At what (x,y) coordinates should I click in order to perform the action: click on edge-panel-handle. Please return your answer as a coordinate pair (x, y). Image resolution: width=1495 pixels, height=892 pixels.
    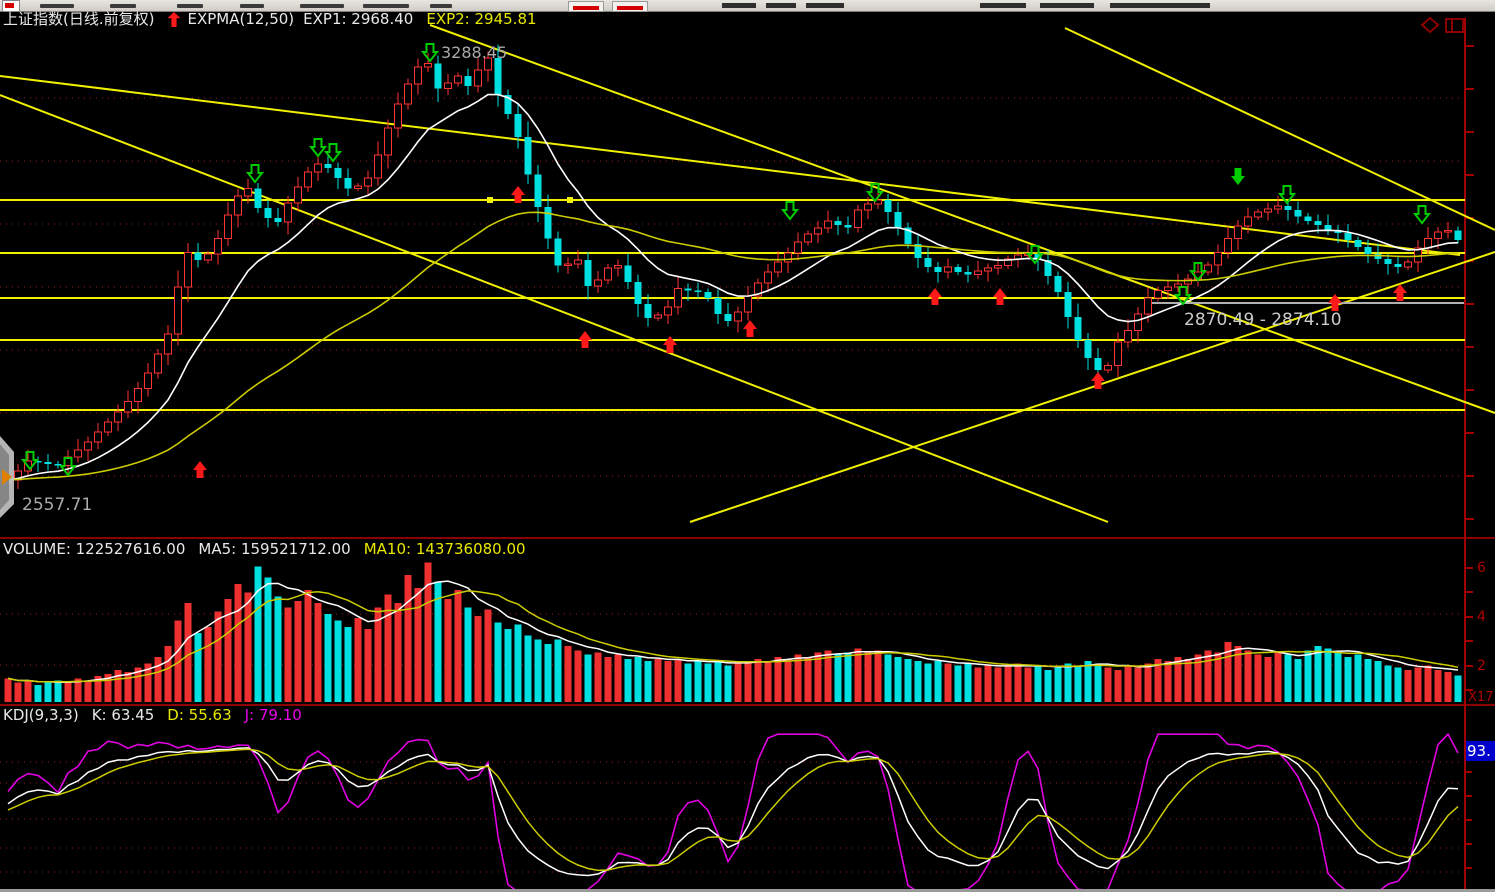
    Looking at the image, I should click on (7, 477).